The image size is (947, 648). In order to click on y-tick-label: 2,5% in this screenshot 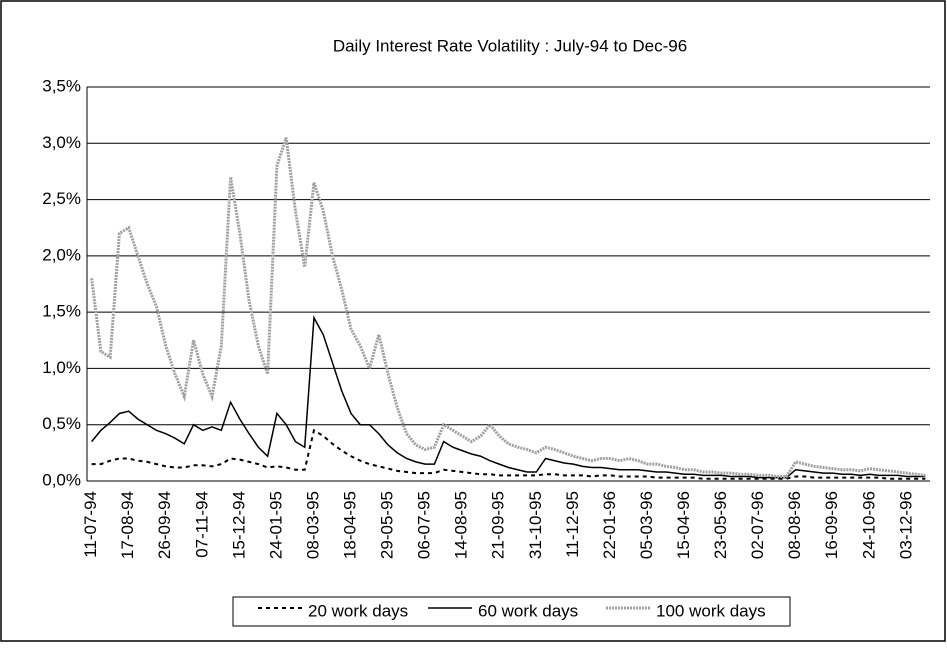, I will do `click(61, 198)`.